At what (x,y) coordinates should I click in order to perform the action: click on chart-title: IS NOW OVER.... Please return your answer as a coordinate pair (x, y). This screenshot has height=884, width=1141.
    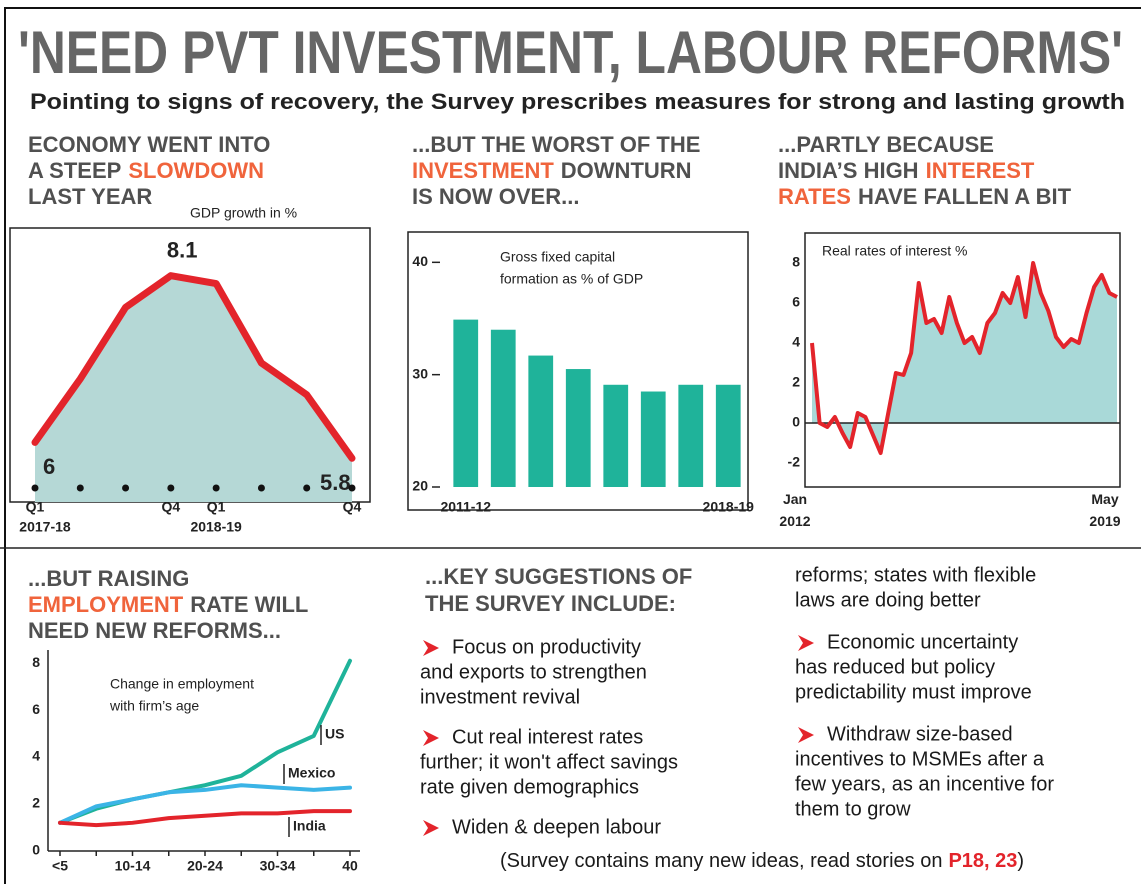
    Looking at the image, I should click on (495, 196).